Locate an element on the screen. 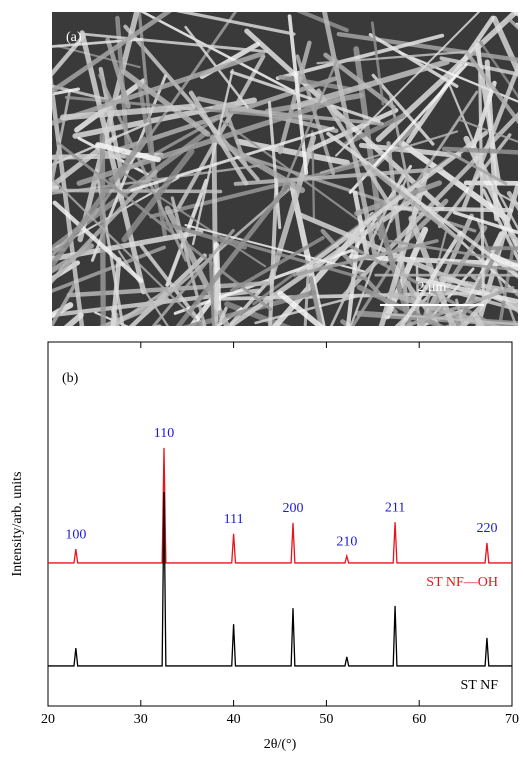  x-tick-label: 70 is located at coordinates (512, 719).